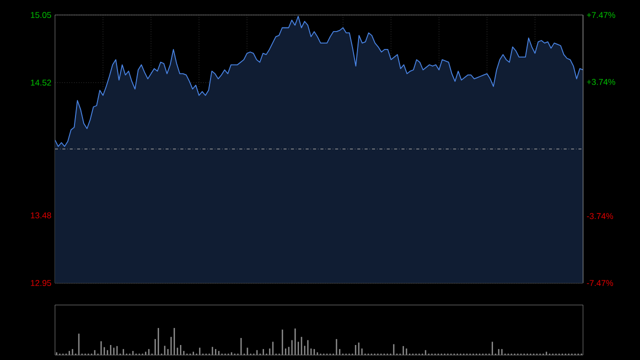  Describe the element at coordinates (601, 81) in the screenshot. I see `y2-tick-label: +3.74%` at that location.